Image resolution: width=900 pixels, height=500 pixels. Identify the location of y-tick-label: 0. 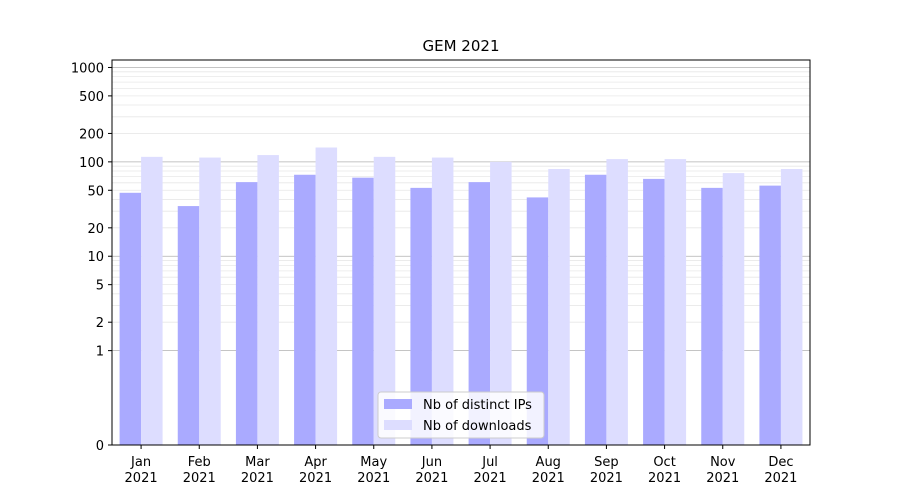
(100, 446).